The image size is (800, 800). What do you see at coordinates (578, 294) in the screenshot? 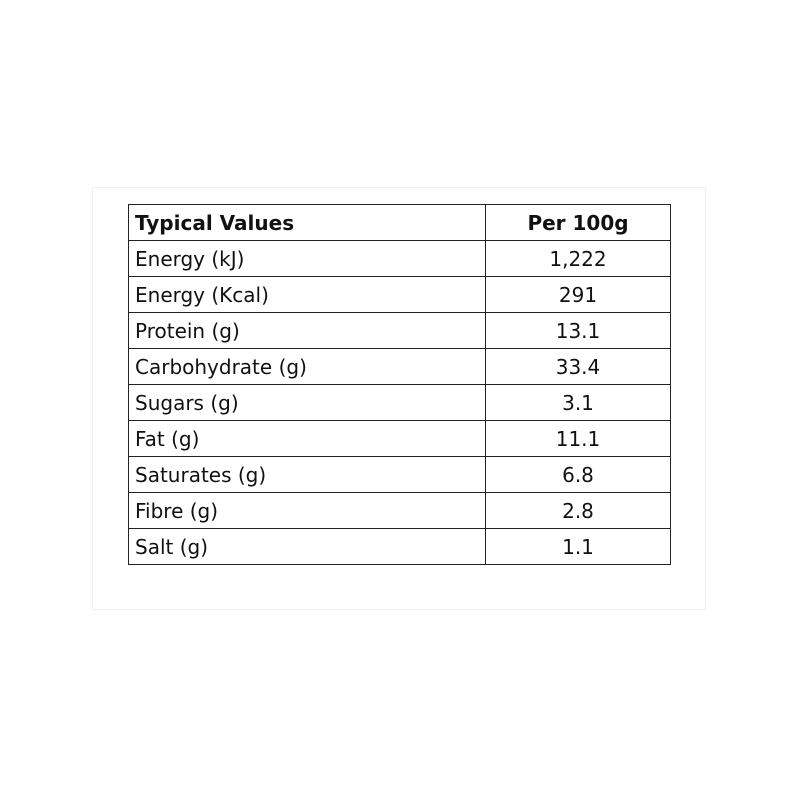
I see `nutrient-value: 291` at bounding box center [578, 294].